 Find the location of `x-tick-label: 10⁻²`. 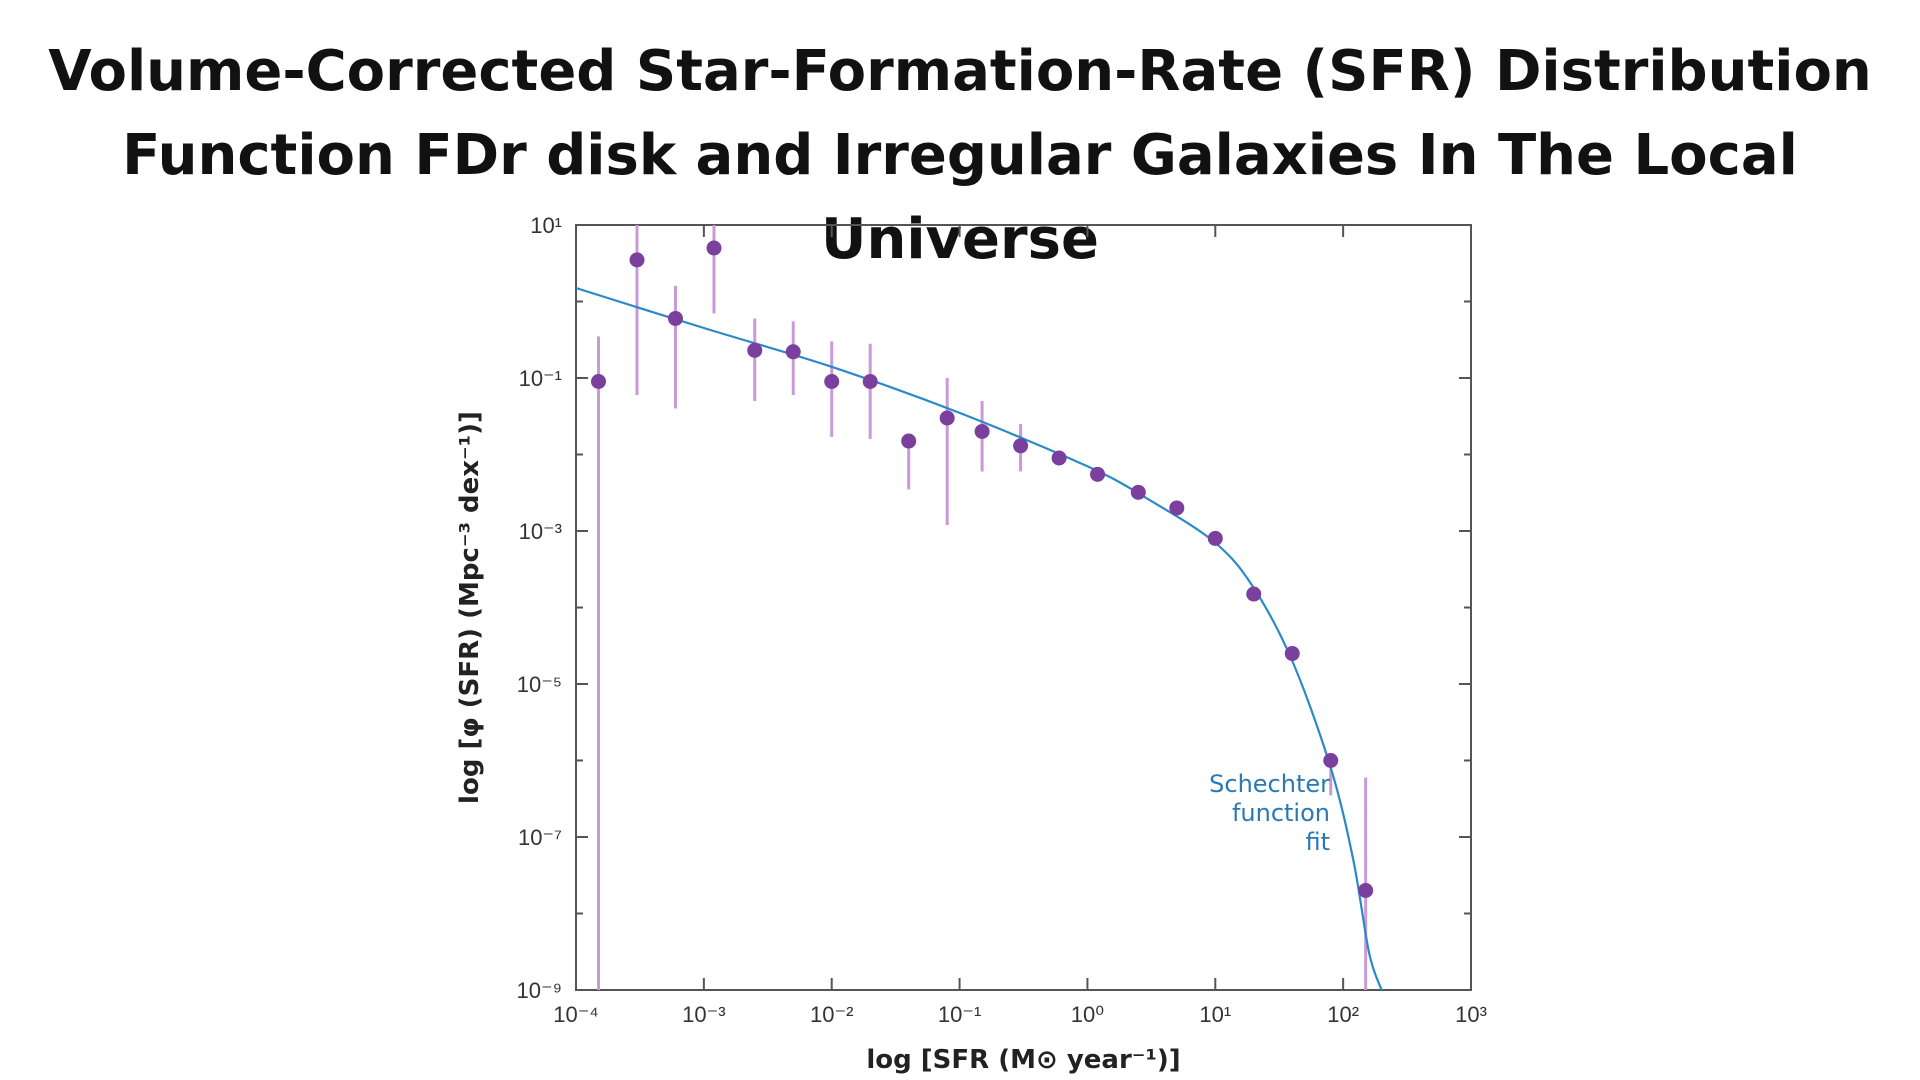

x-tick-label: 10⁻² is located at coordinates (831, 1014).